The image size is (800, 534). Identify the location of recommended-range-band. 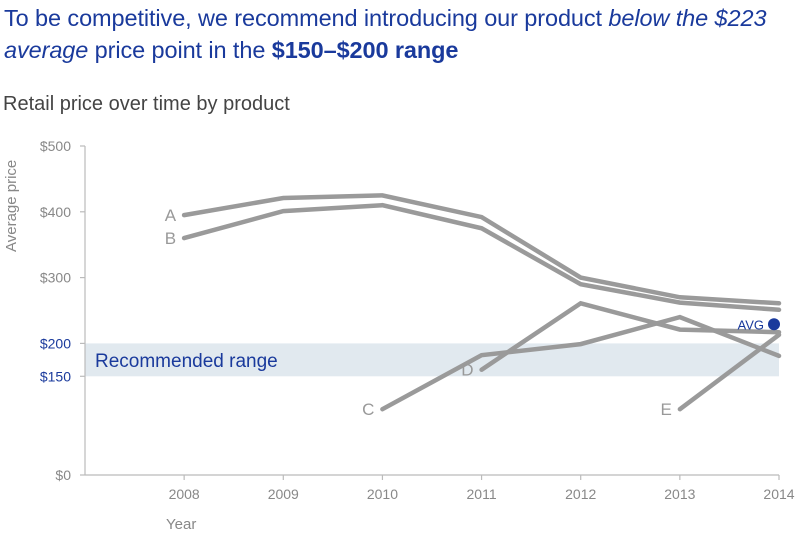
(432, 360).